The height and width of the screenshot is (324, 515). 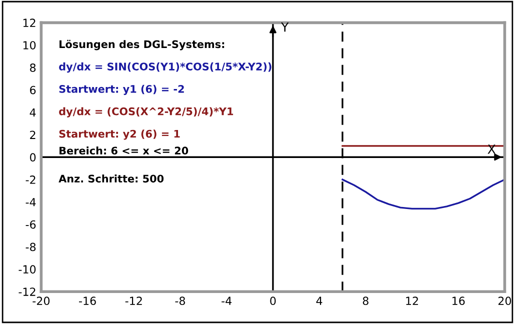 What do you see at coordinates (33, 134) in the screenshot?
I see `y-tick-label: 2` at bounding box center [33, 134].